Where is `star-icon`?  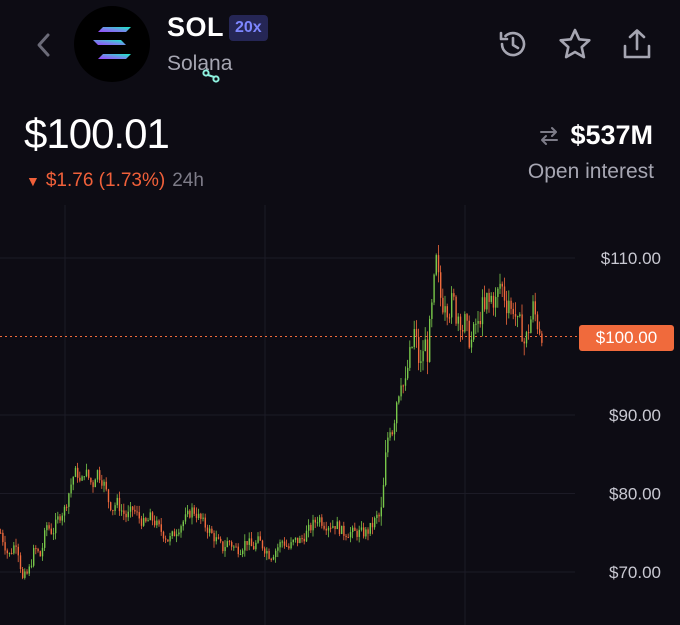
star-icon is located at coordinates (575, 43).